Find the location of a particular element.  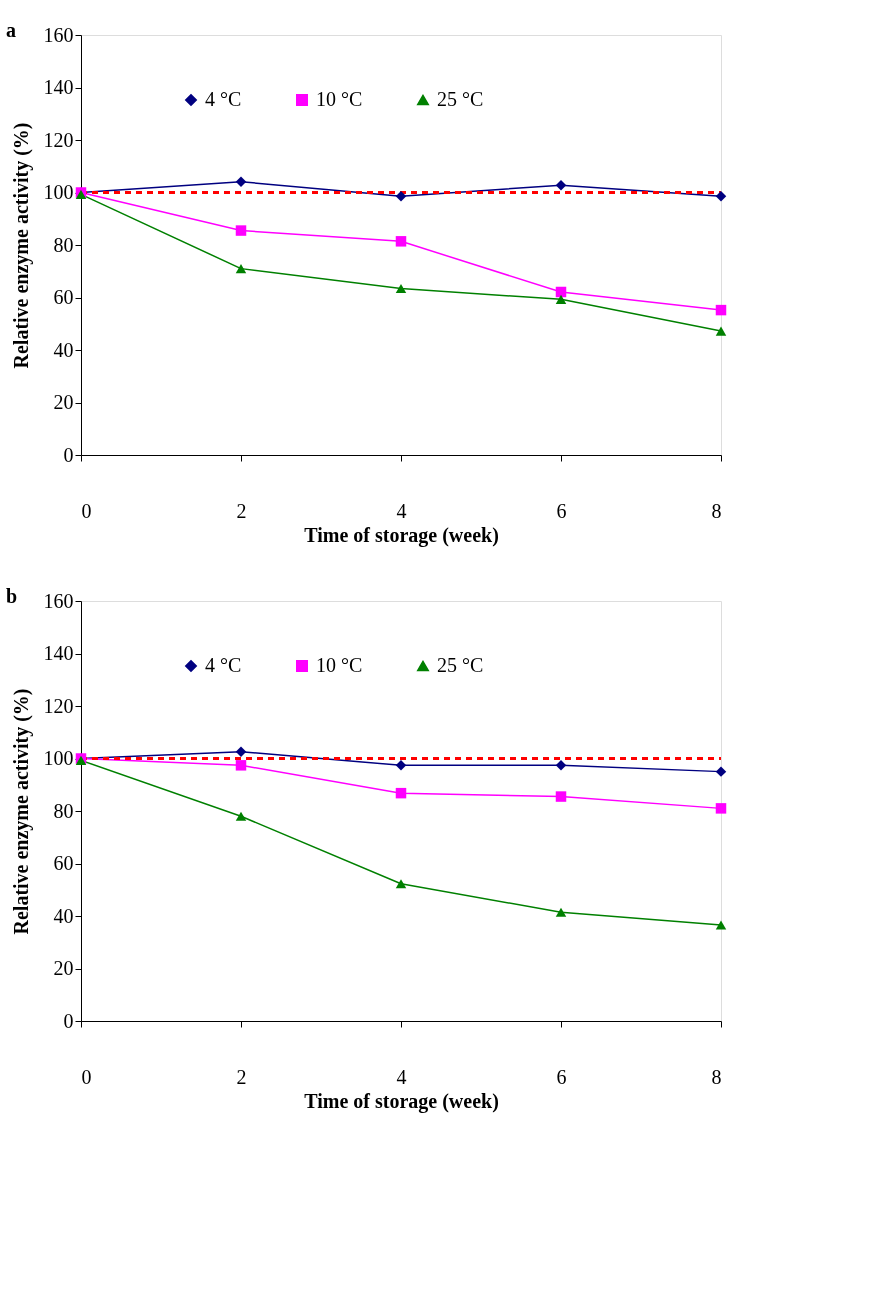

chart-title: a is located at coordinates (11, 30).